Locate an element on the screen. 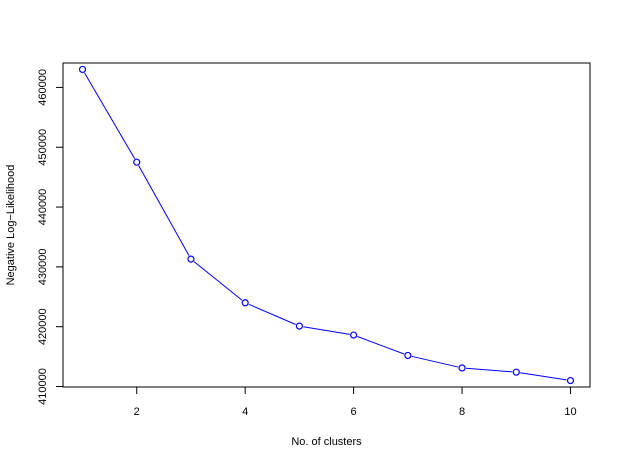 This screenshot has height=467, width=623. y-axis-label: Negative Log−Likelihood is located at coordinates (11, 225).